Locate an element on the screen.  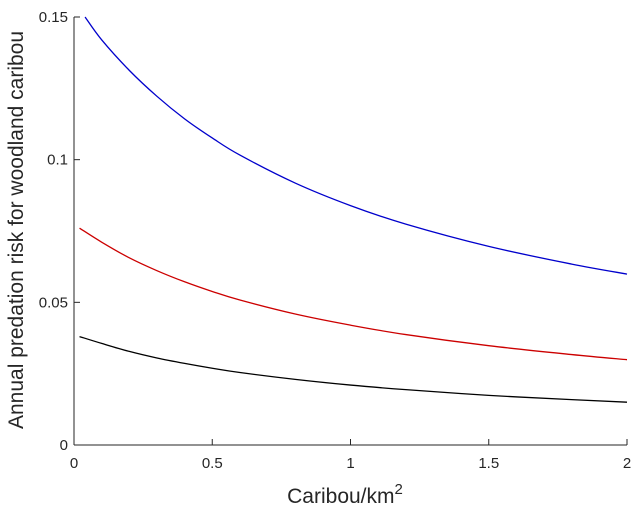
y-tick-label: 0.15 is located at coordinates (53, 17).